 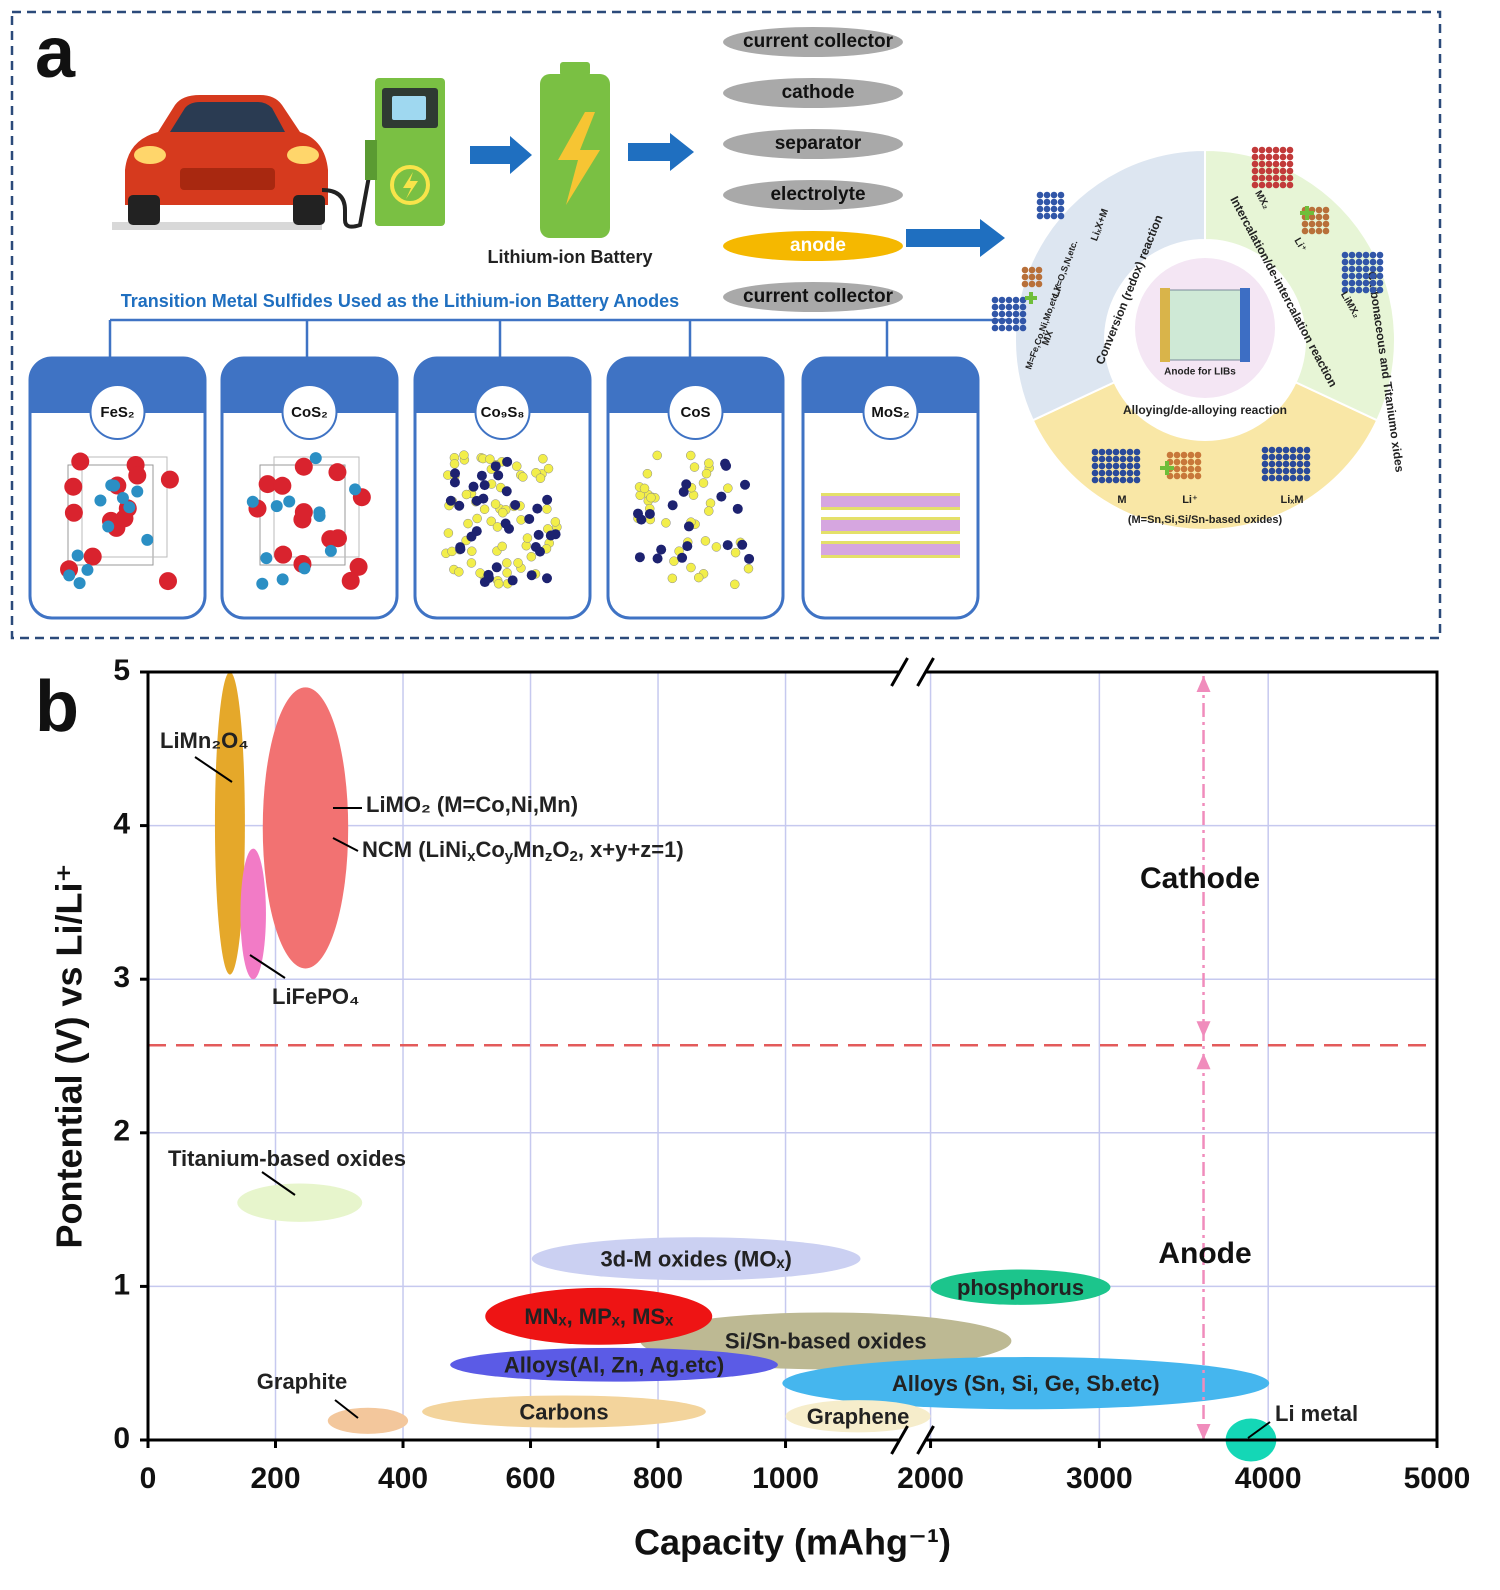 What do you see at coordinates (309, 412) in the screenshot?
I see `card-badge` at bounding box center [309, 412].